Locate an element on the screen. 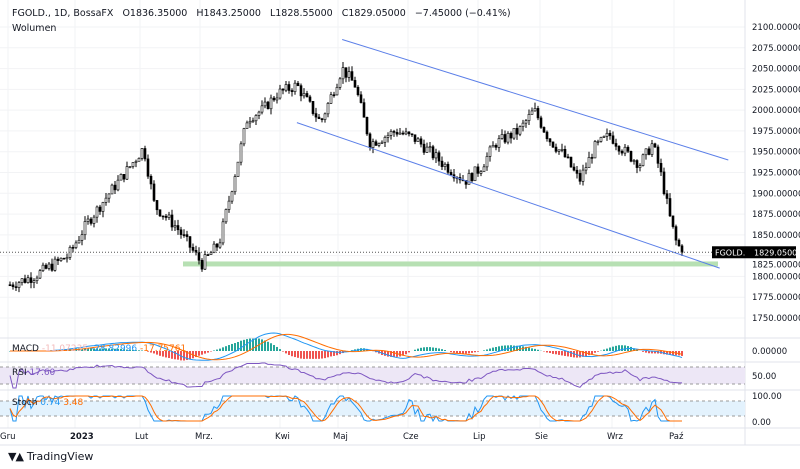 This screenshot has height=469, width=800. x-tick-label: Lut is located at coordinates (142, 437).